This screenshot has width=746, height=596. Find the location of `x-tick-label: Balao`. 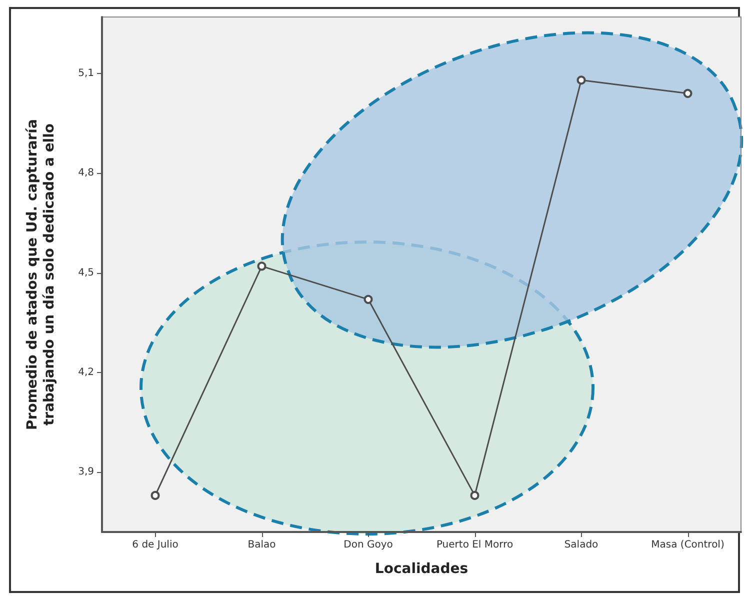

x-tick-label: Balao is located at coordinates (262, 545).